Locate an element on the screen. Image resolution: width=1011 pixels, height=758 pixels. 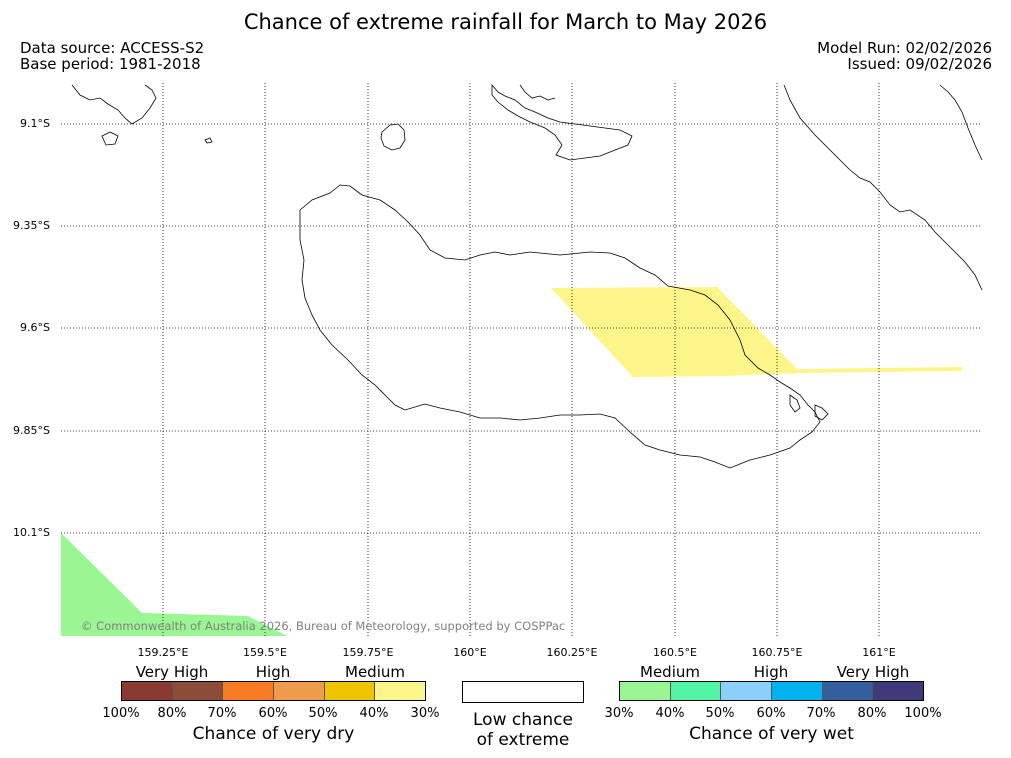
dry-tick: 100% is located at coordinates (121, 713).